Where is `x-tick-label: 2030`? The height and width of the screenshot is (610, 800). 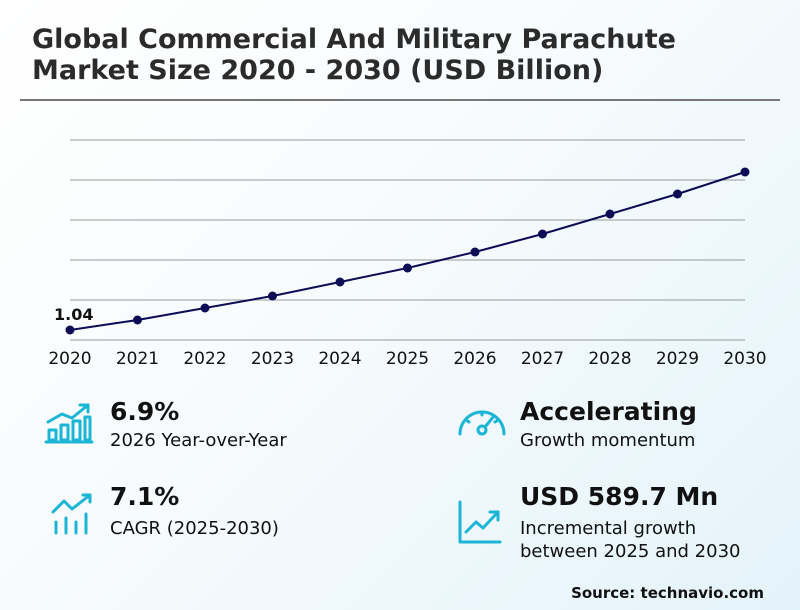 x-tick-label: 2030 is located at coordinates (744, 359).